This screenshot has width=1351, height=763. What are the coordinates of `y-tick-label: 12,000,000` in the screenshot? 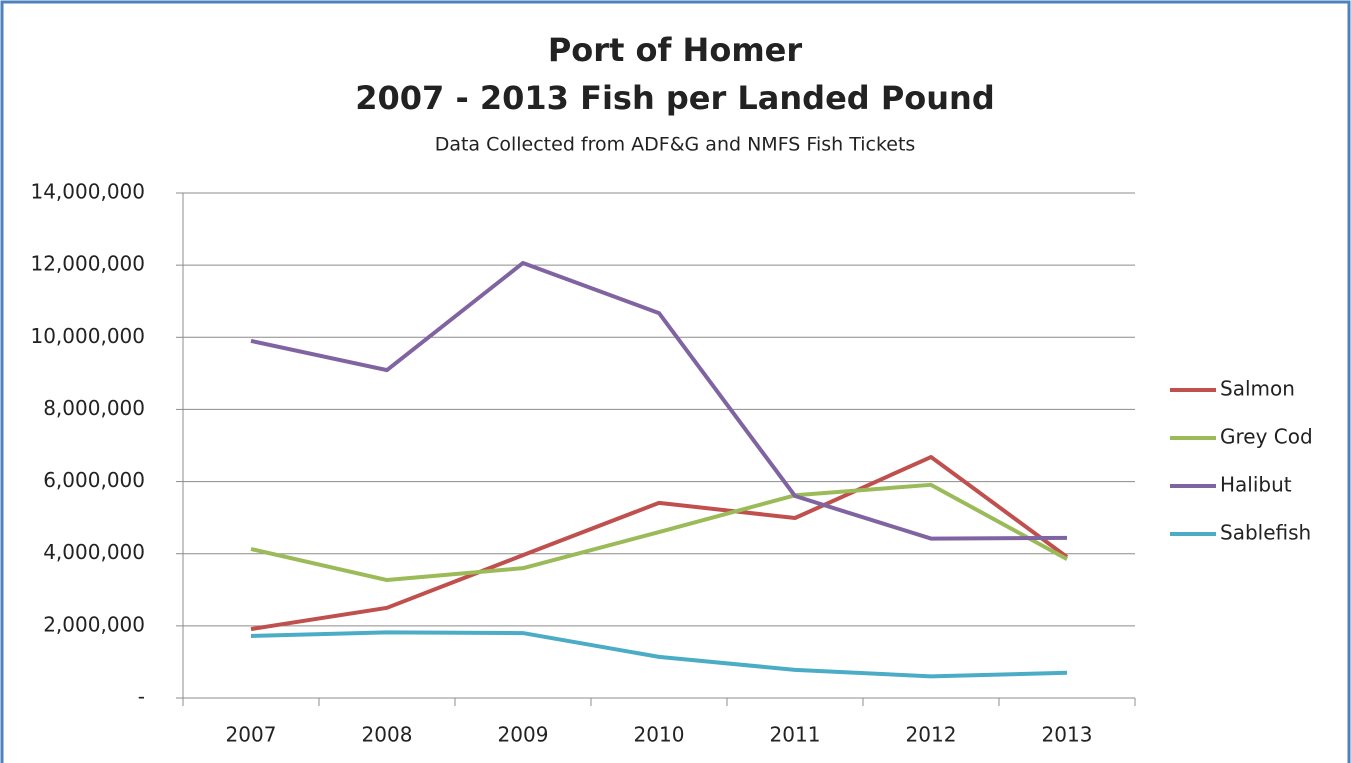 It's located at (87, 264).